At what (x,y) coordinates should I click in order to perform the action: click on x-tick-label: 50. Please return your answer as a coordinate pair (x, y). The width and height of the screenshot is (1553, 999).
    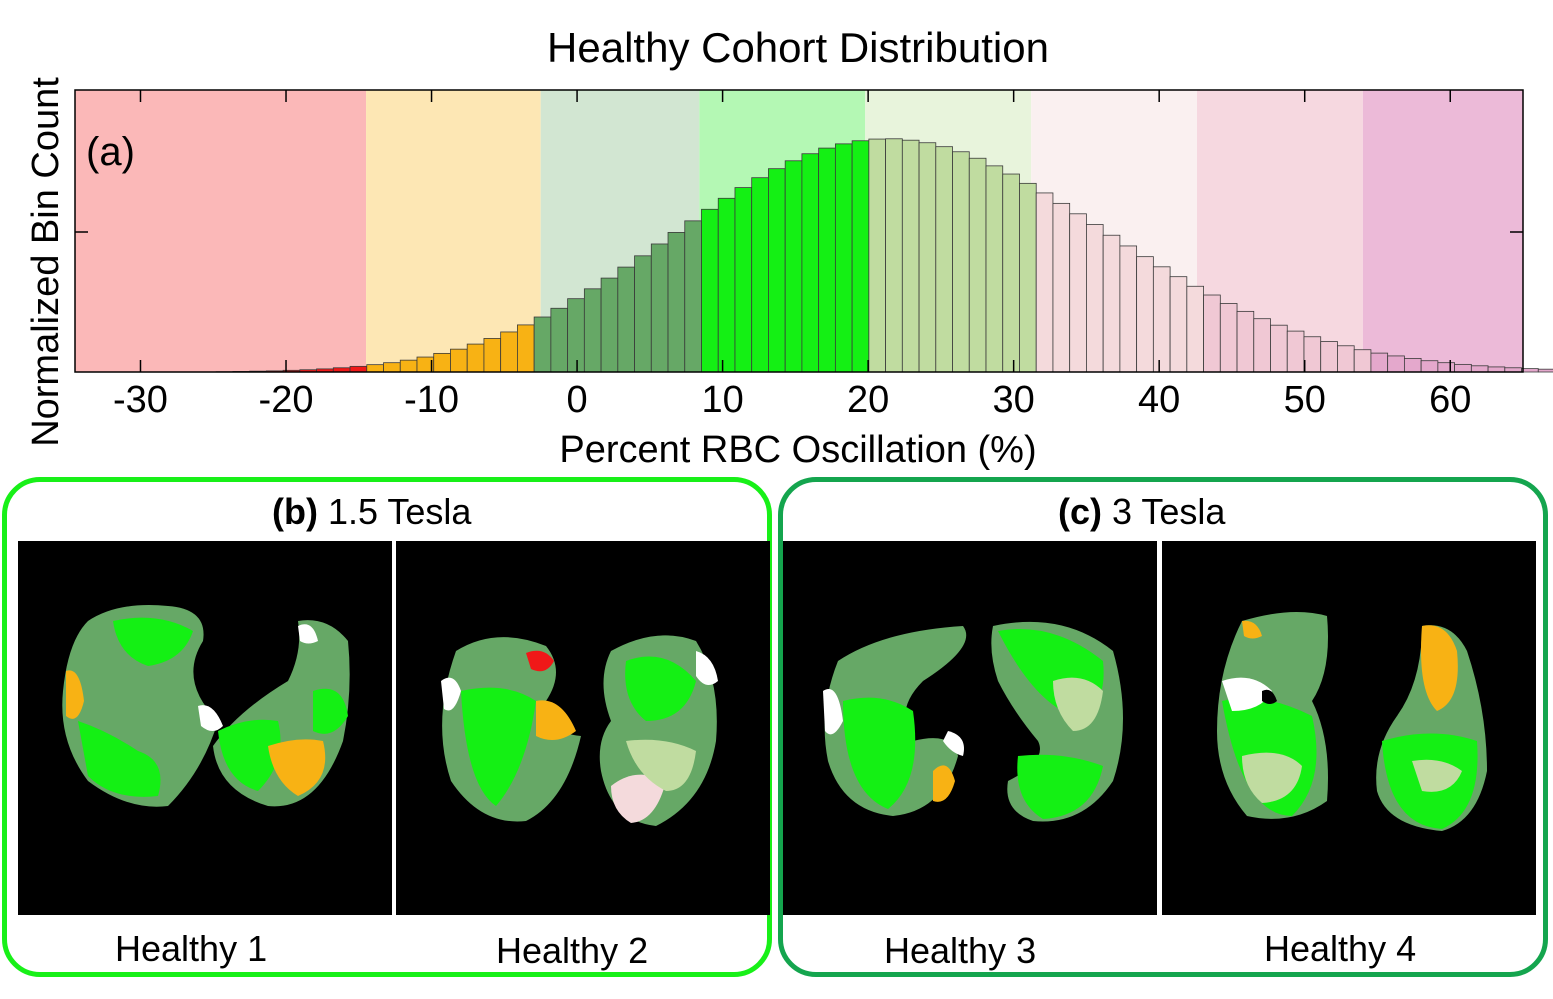
    Looking at the image, I should click on (1305, 400).